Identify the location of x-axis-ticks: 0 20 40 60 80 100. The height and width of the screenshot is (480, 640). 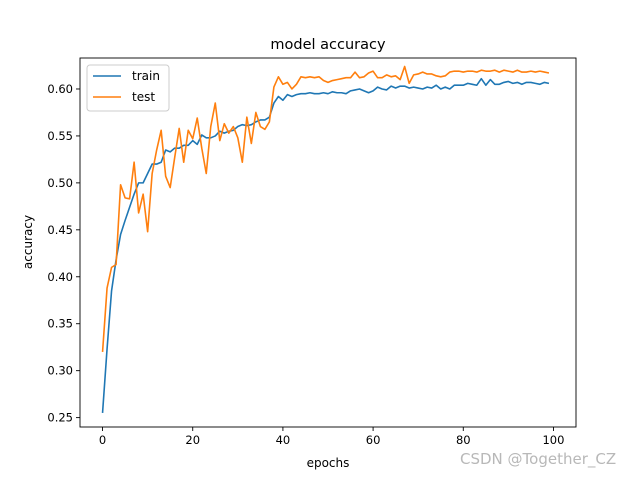
(331, 437).